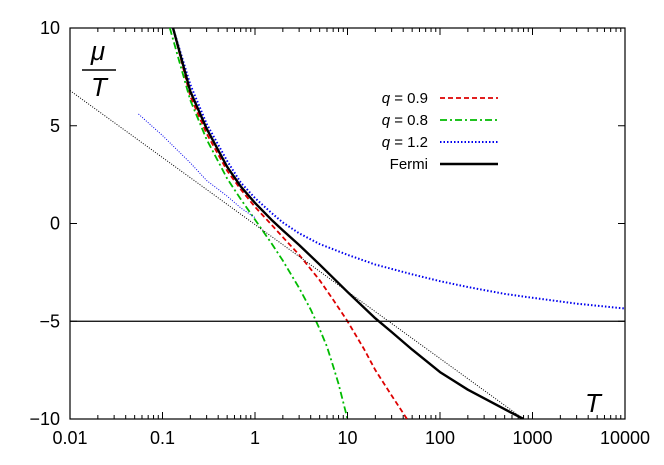 The height and width of the screenshot is (465, 664). Describe the element at coordinates (409, 164) in the screenshot. I see `legend-label: Fermi` at that location.